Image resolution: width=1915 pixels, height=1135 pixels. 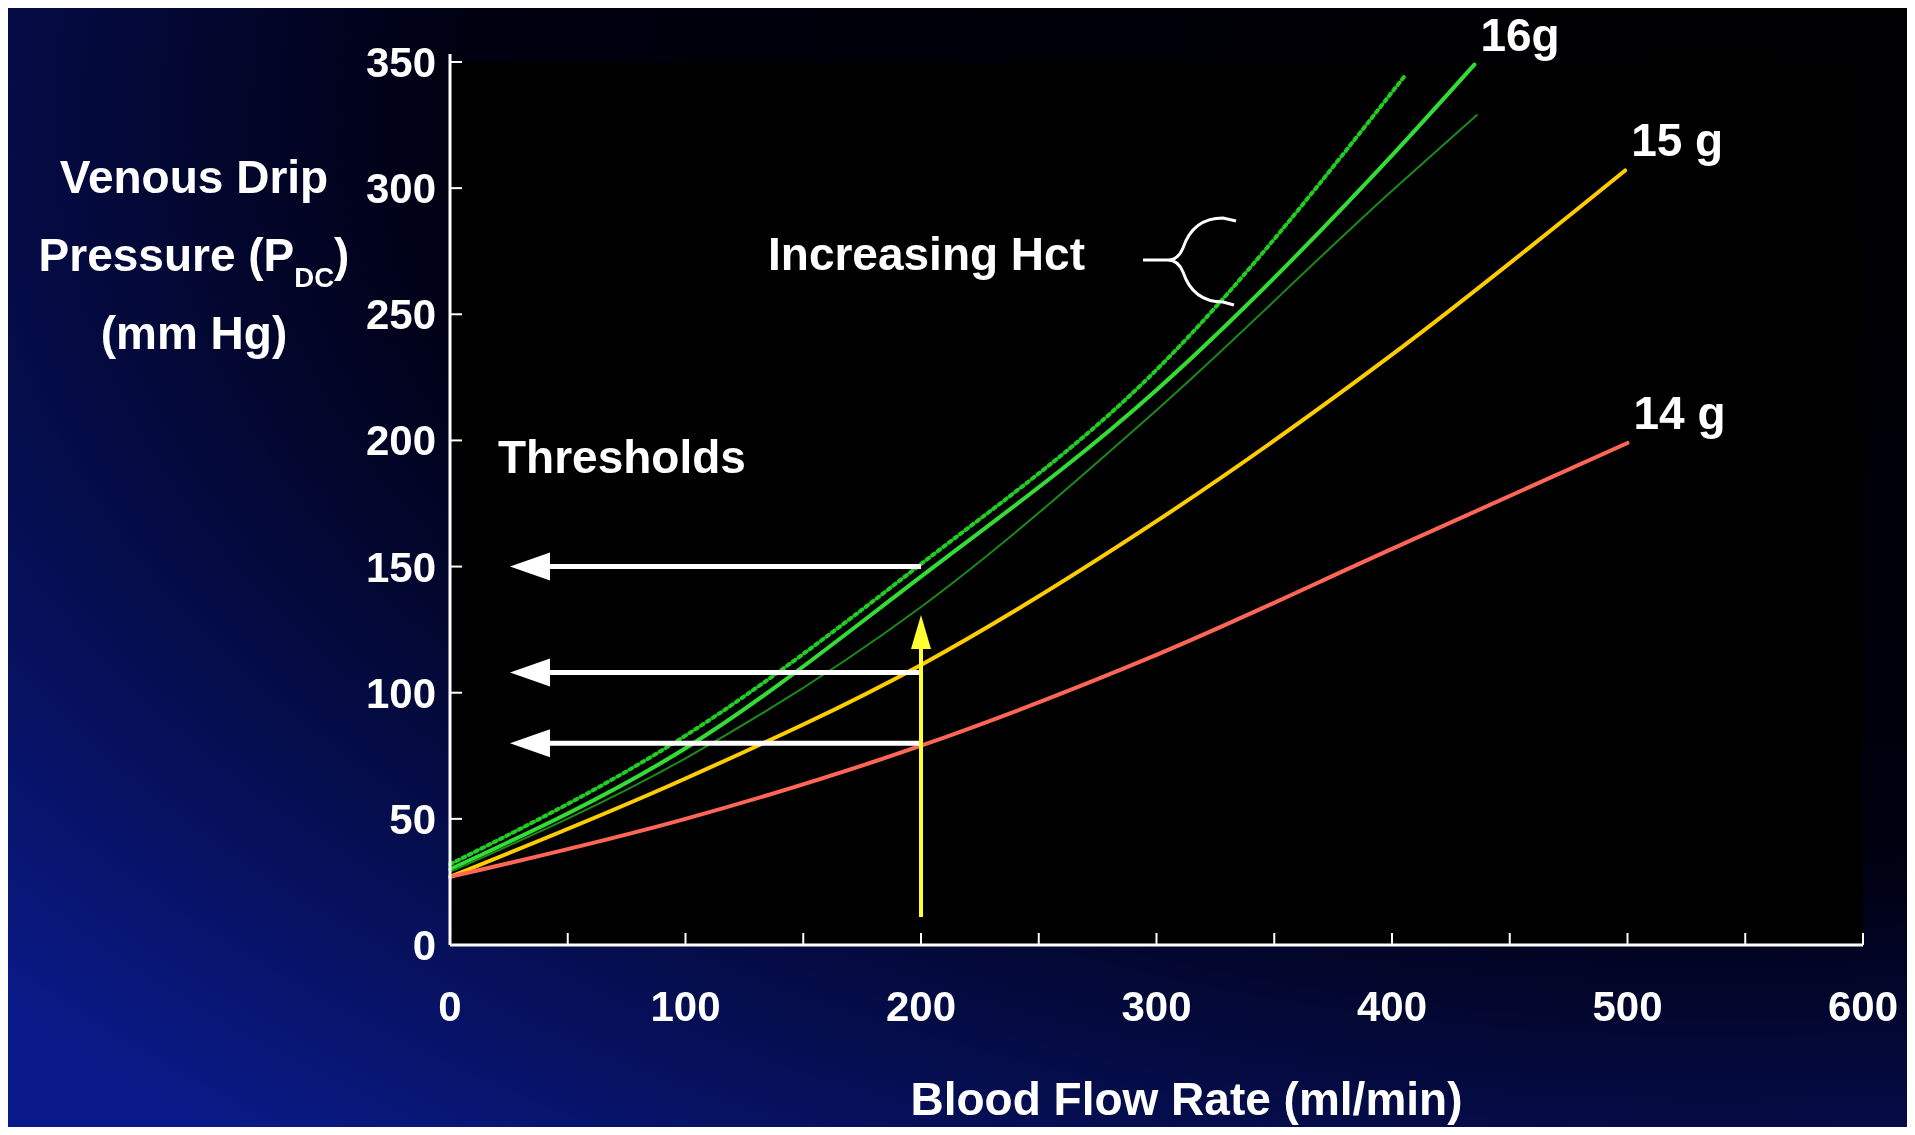 What do you see at coordinates (400, 693) in the screenshot?
I see `y-tick-label: 100` at bounding box center [400, 693].